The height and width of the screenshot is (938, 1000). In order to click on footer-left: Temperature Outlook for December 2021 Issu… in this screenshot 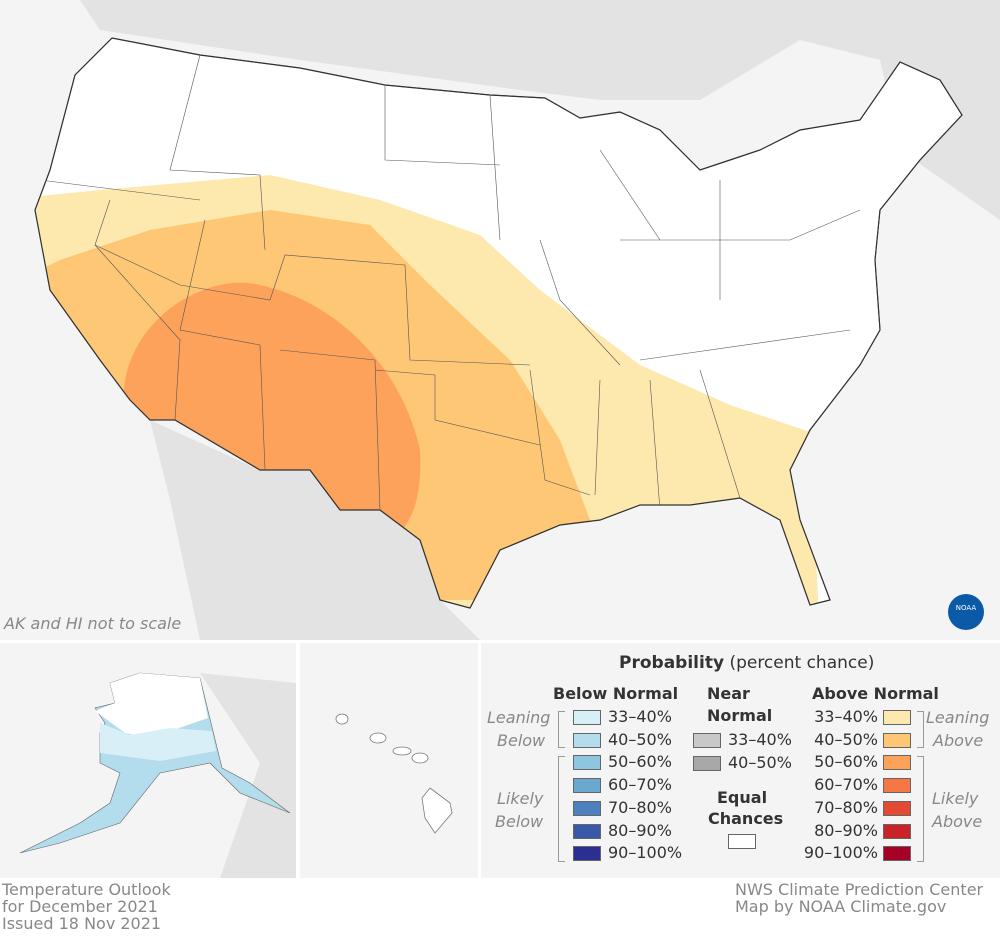, I will do `click(86, 906)`.